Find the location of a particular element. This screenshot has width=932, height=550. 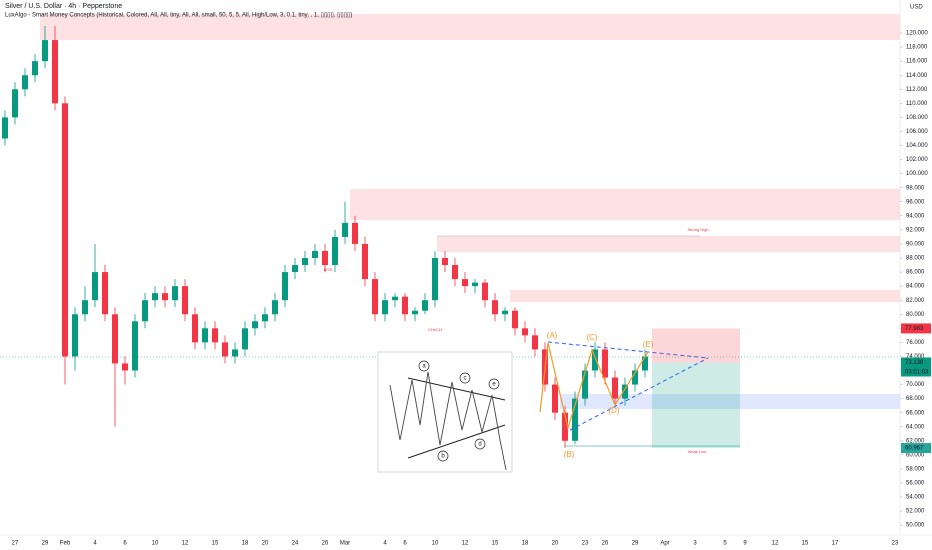

wave-label: (A) is located at coordinates (552, 335).